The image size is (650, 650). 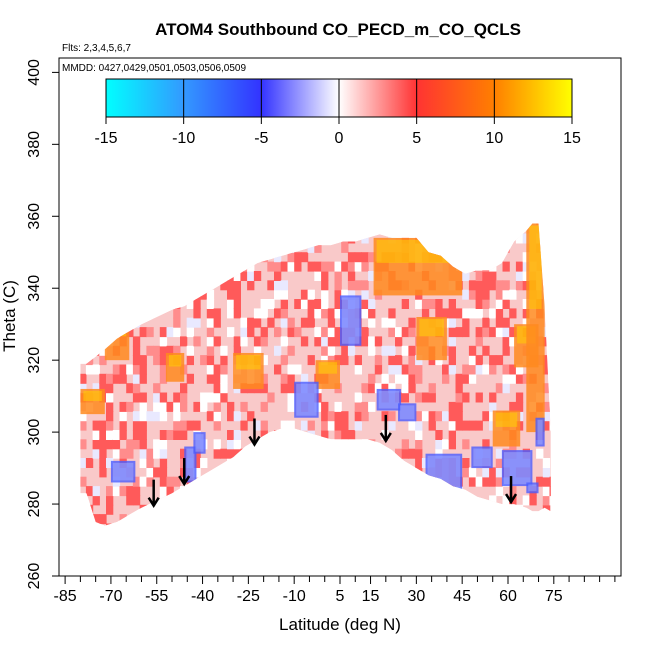 I want to click on colorbar-tick-label: 15, so click(x=572, y=138).